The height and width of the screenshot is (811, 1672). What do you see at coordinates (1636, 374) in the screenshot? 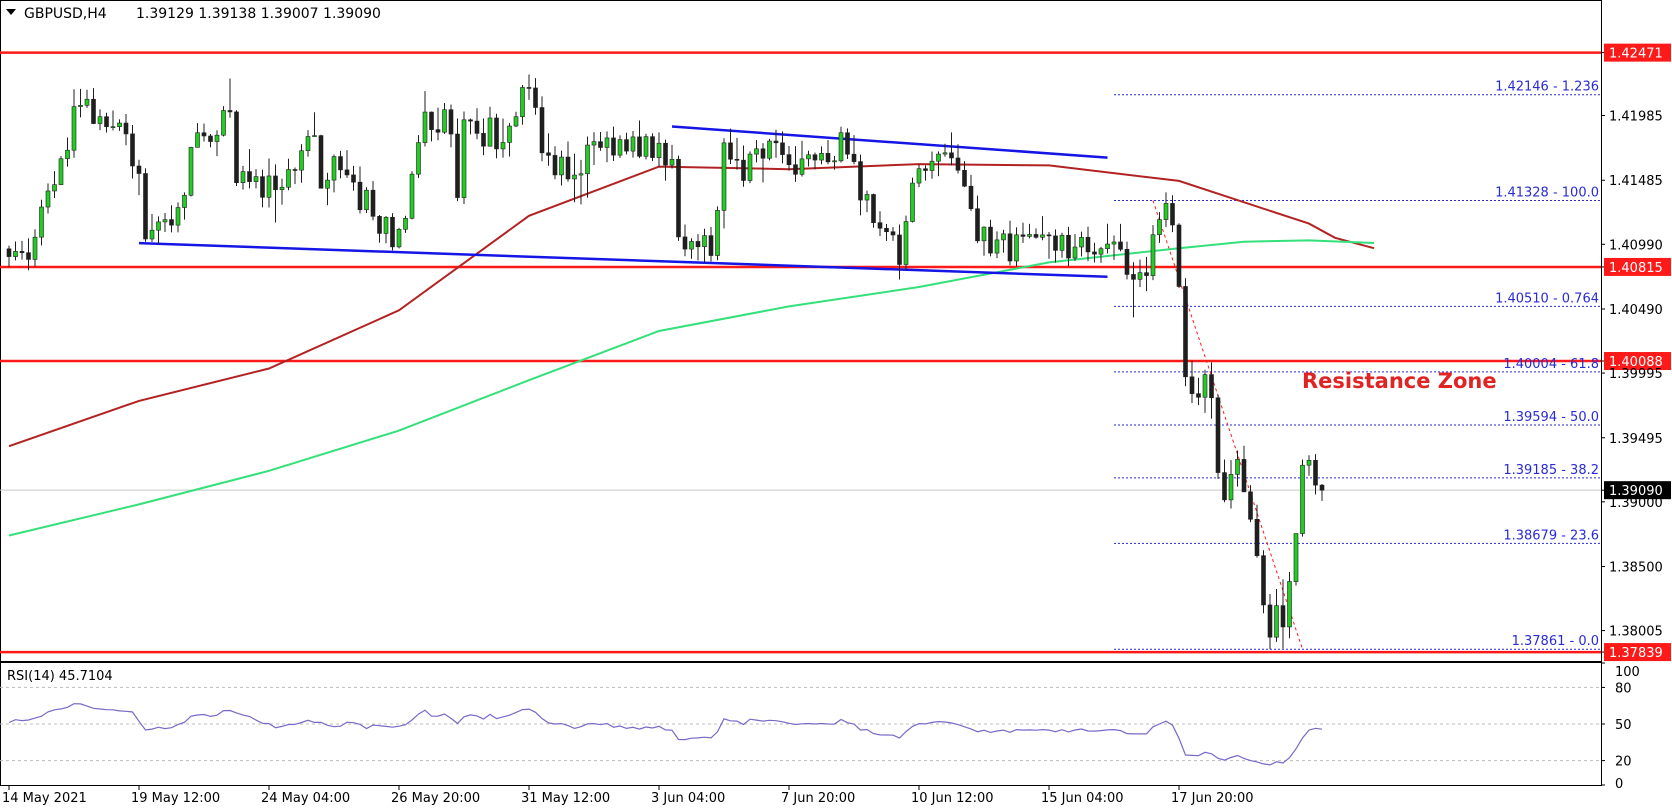
I see `price-tick-label: 1.39995` at bounding box center [1636, 374].